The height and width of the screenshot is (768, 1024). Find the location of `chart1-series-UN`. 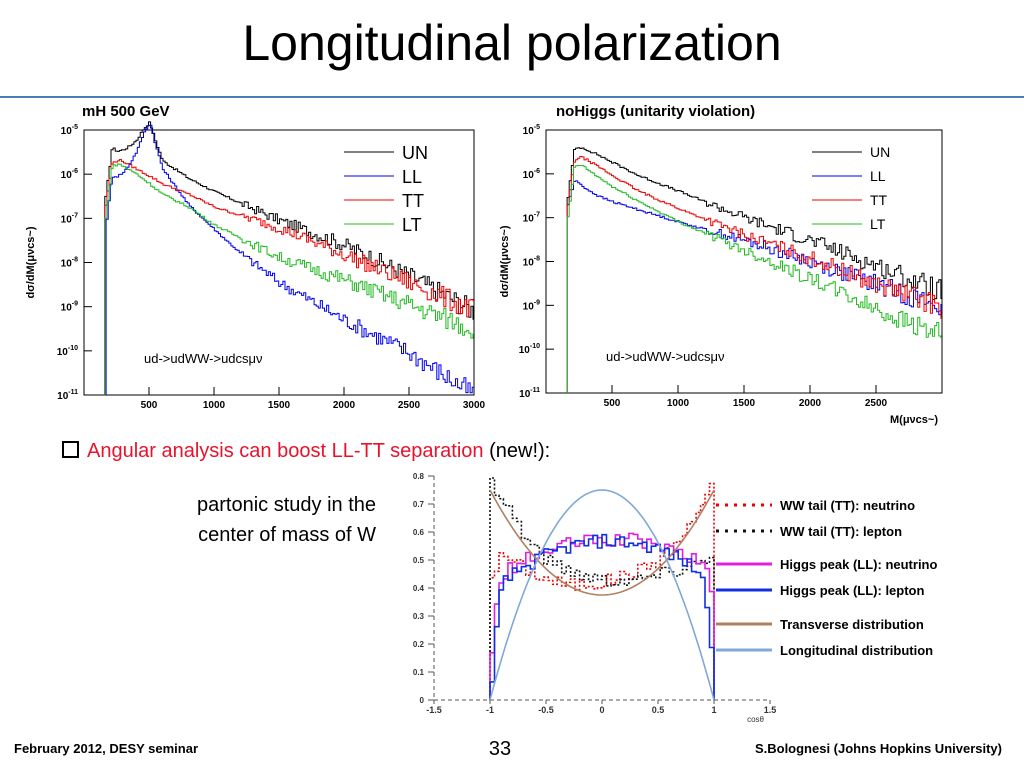

chart1-series-UN is located at coordinates (289, 258).